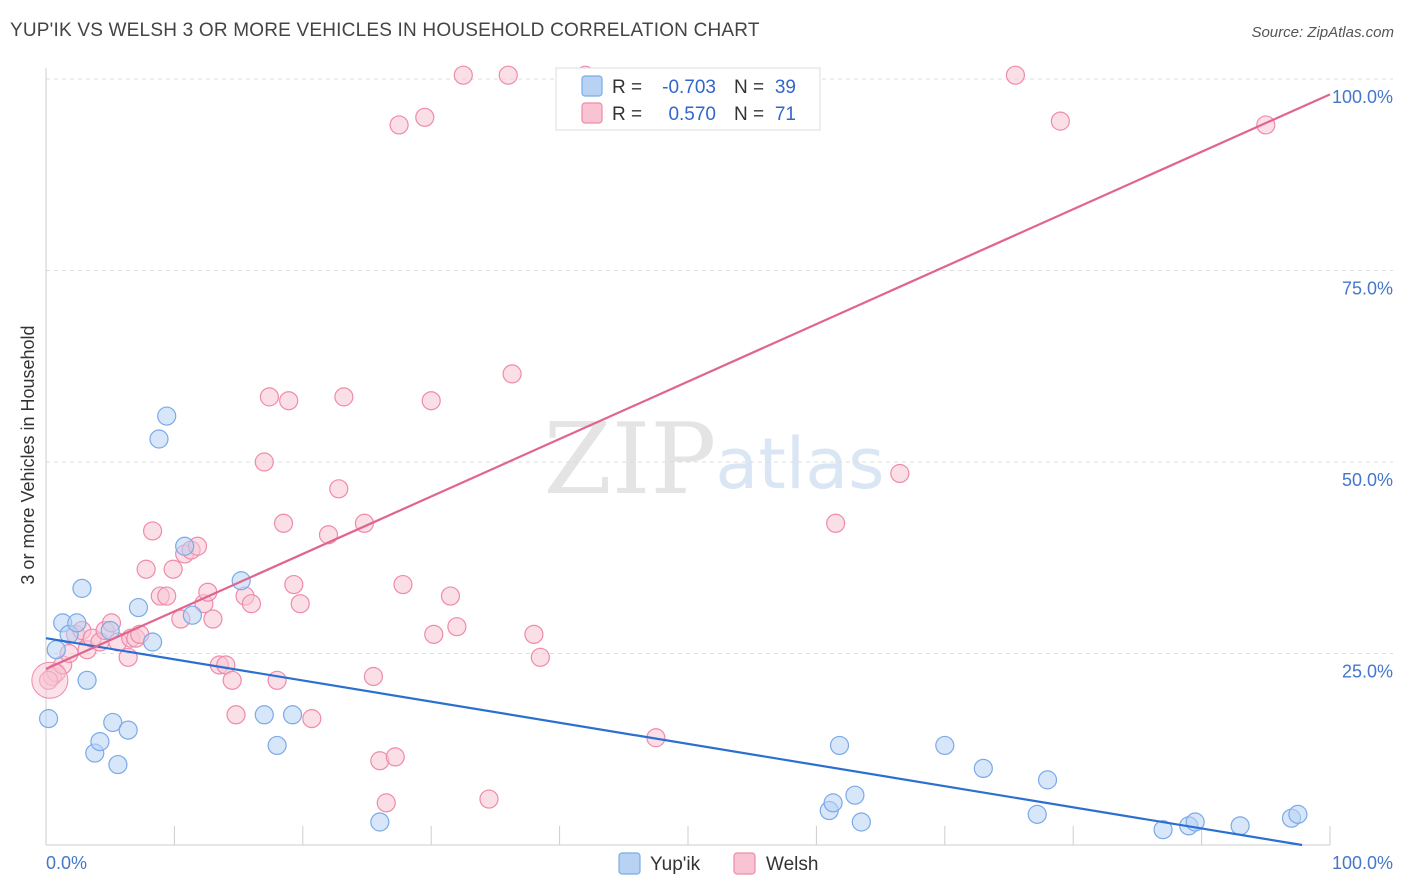 This screenshot has width=1406, height=892. I want to click on bottom-legend-yupik-label: Yup'ik, so click(675, 864).